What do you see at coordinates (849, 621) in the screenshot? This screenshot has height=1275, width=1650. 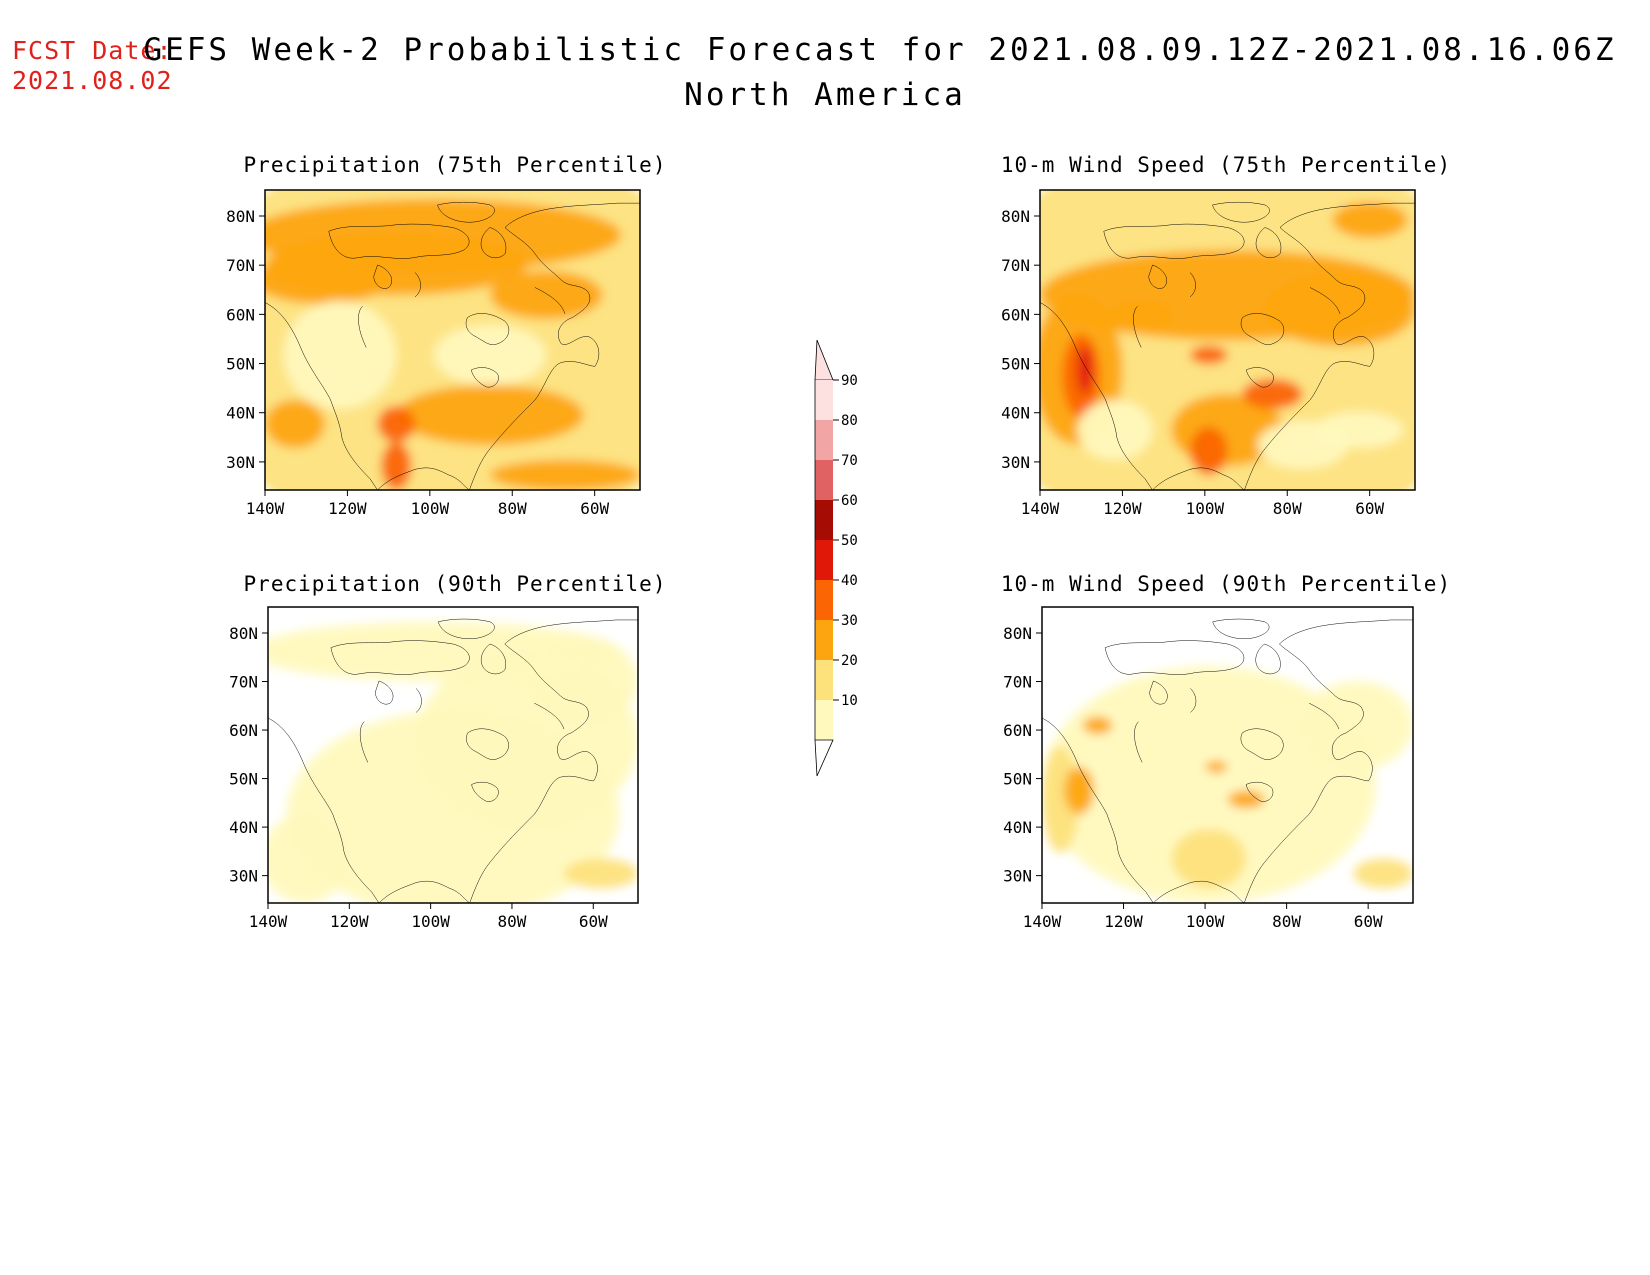 I see `colorbar-label: 30` at bounding box center [849, 621].